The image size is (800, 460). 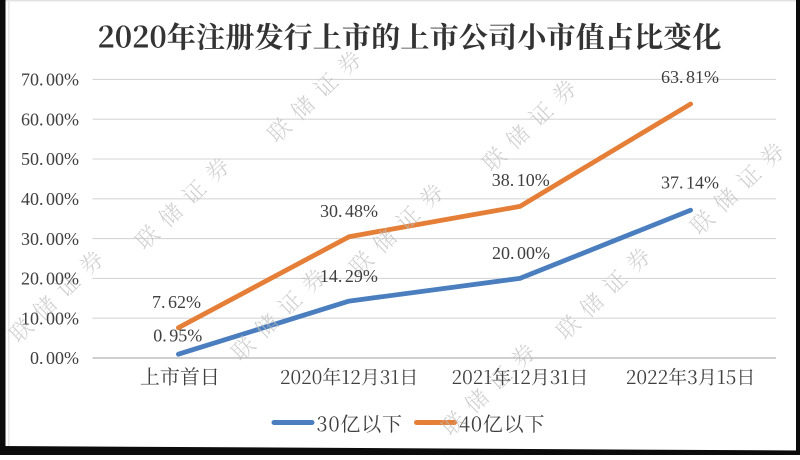 What do you see at coordinates (349, 276) in the screenshot?
I see `svg-text:14.29%: 14. 29%` at bounding box center [349, 276].